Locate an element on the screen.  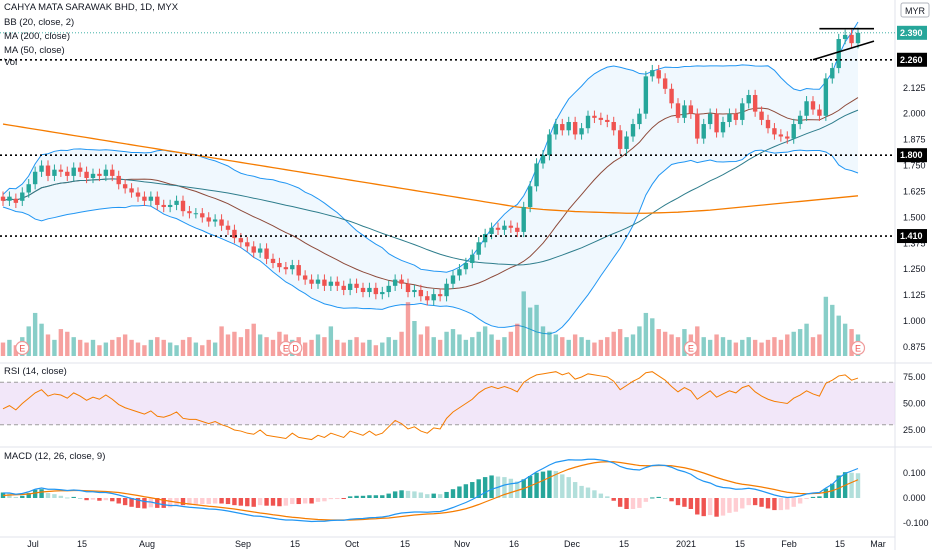
dividend-marker is located at coordinates (295, 348).